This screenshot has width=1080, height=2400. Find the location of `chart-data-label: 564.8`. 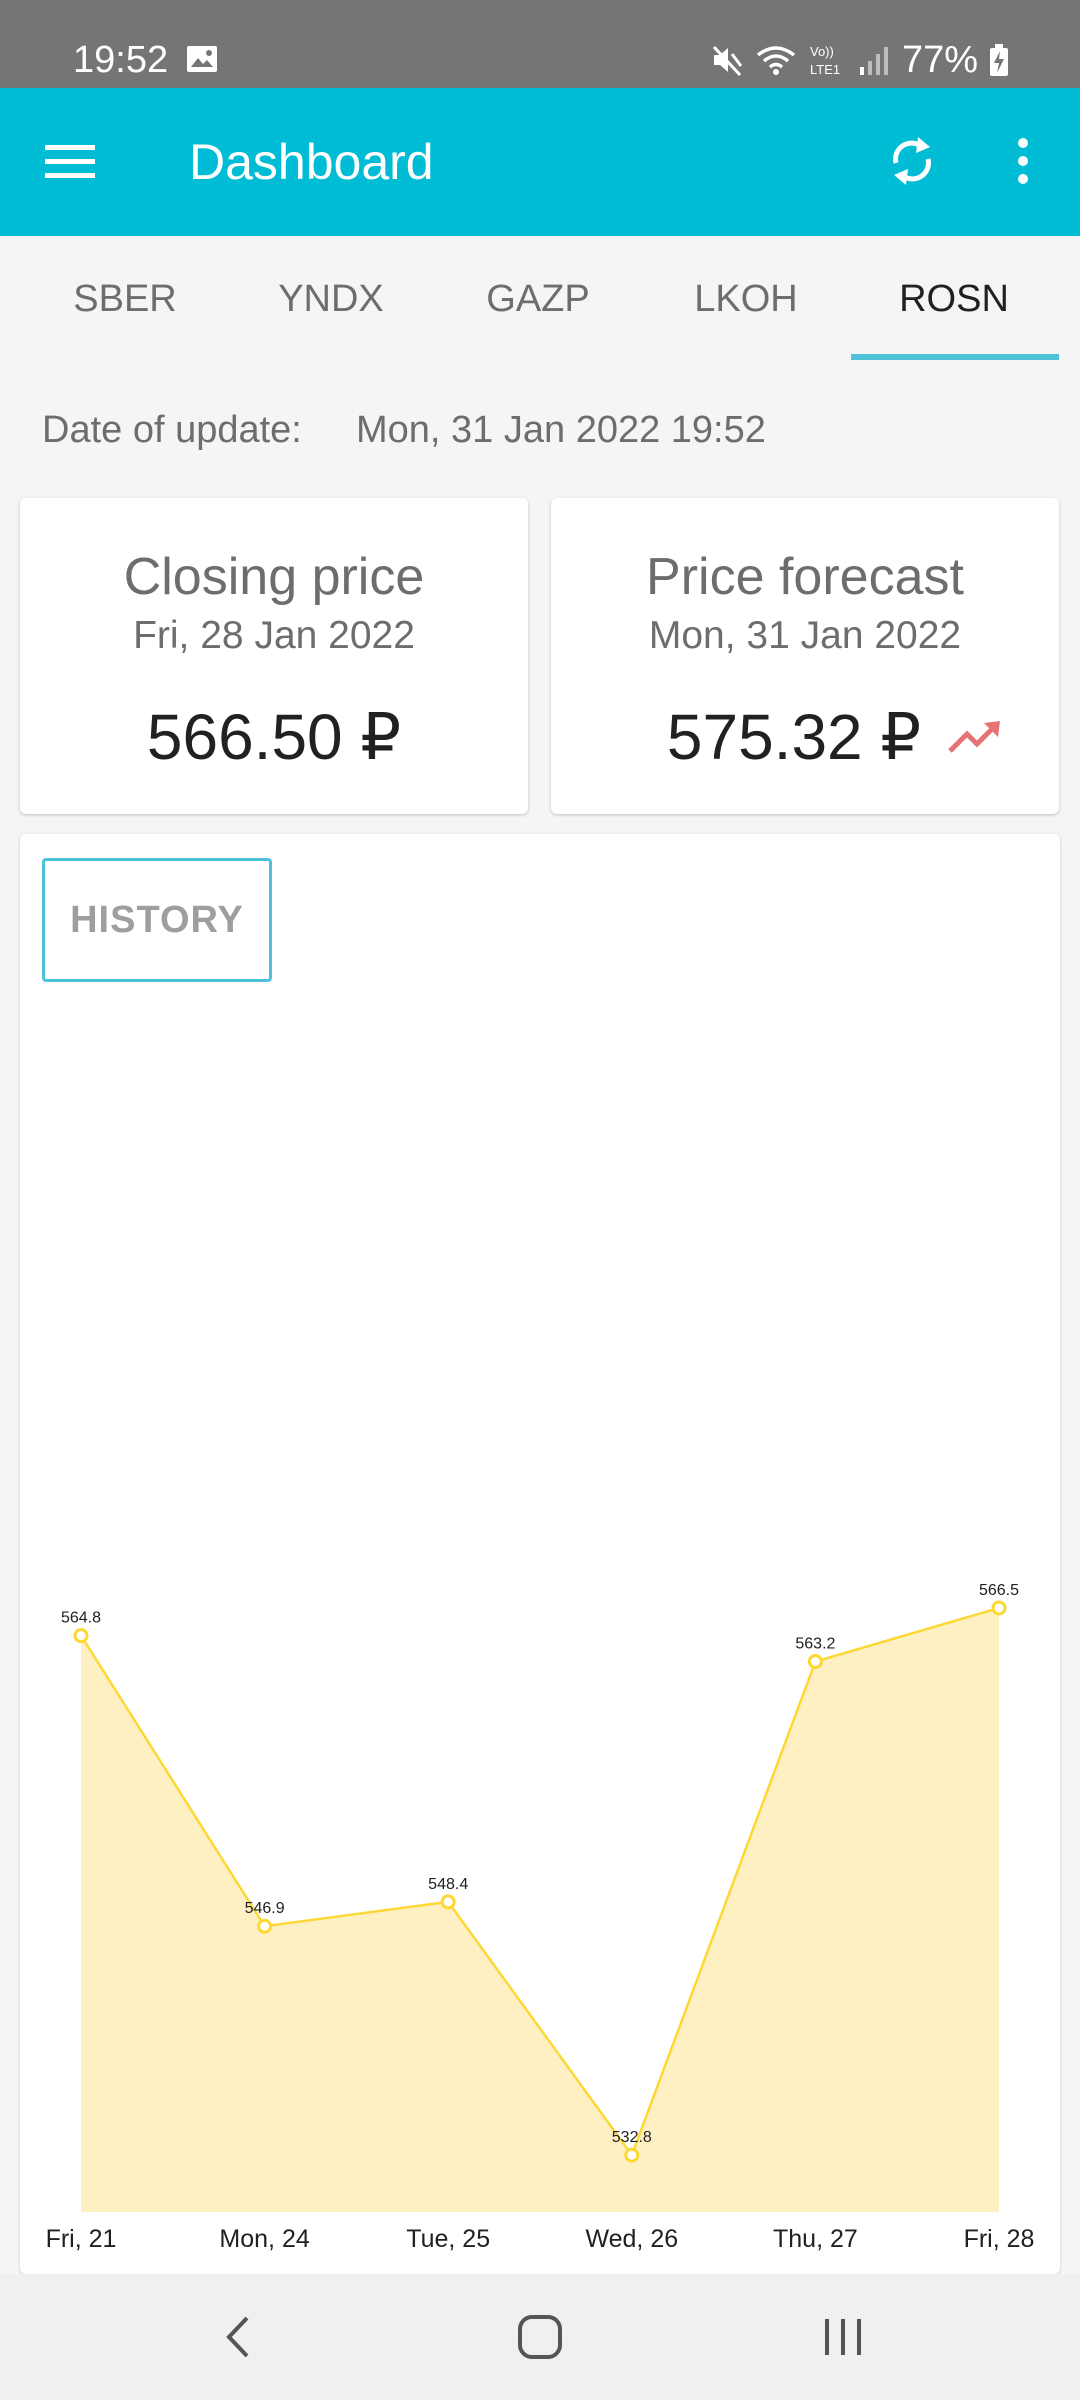

chart-data-label: 564.8 is located at coordinates (81, 1618).